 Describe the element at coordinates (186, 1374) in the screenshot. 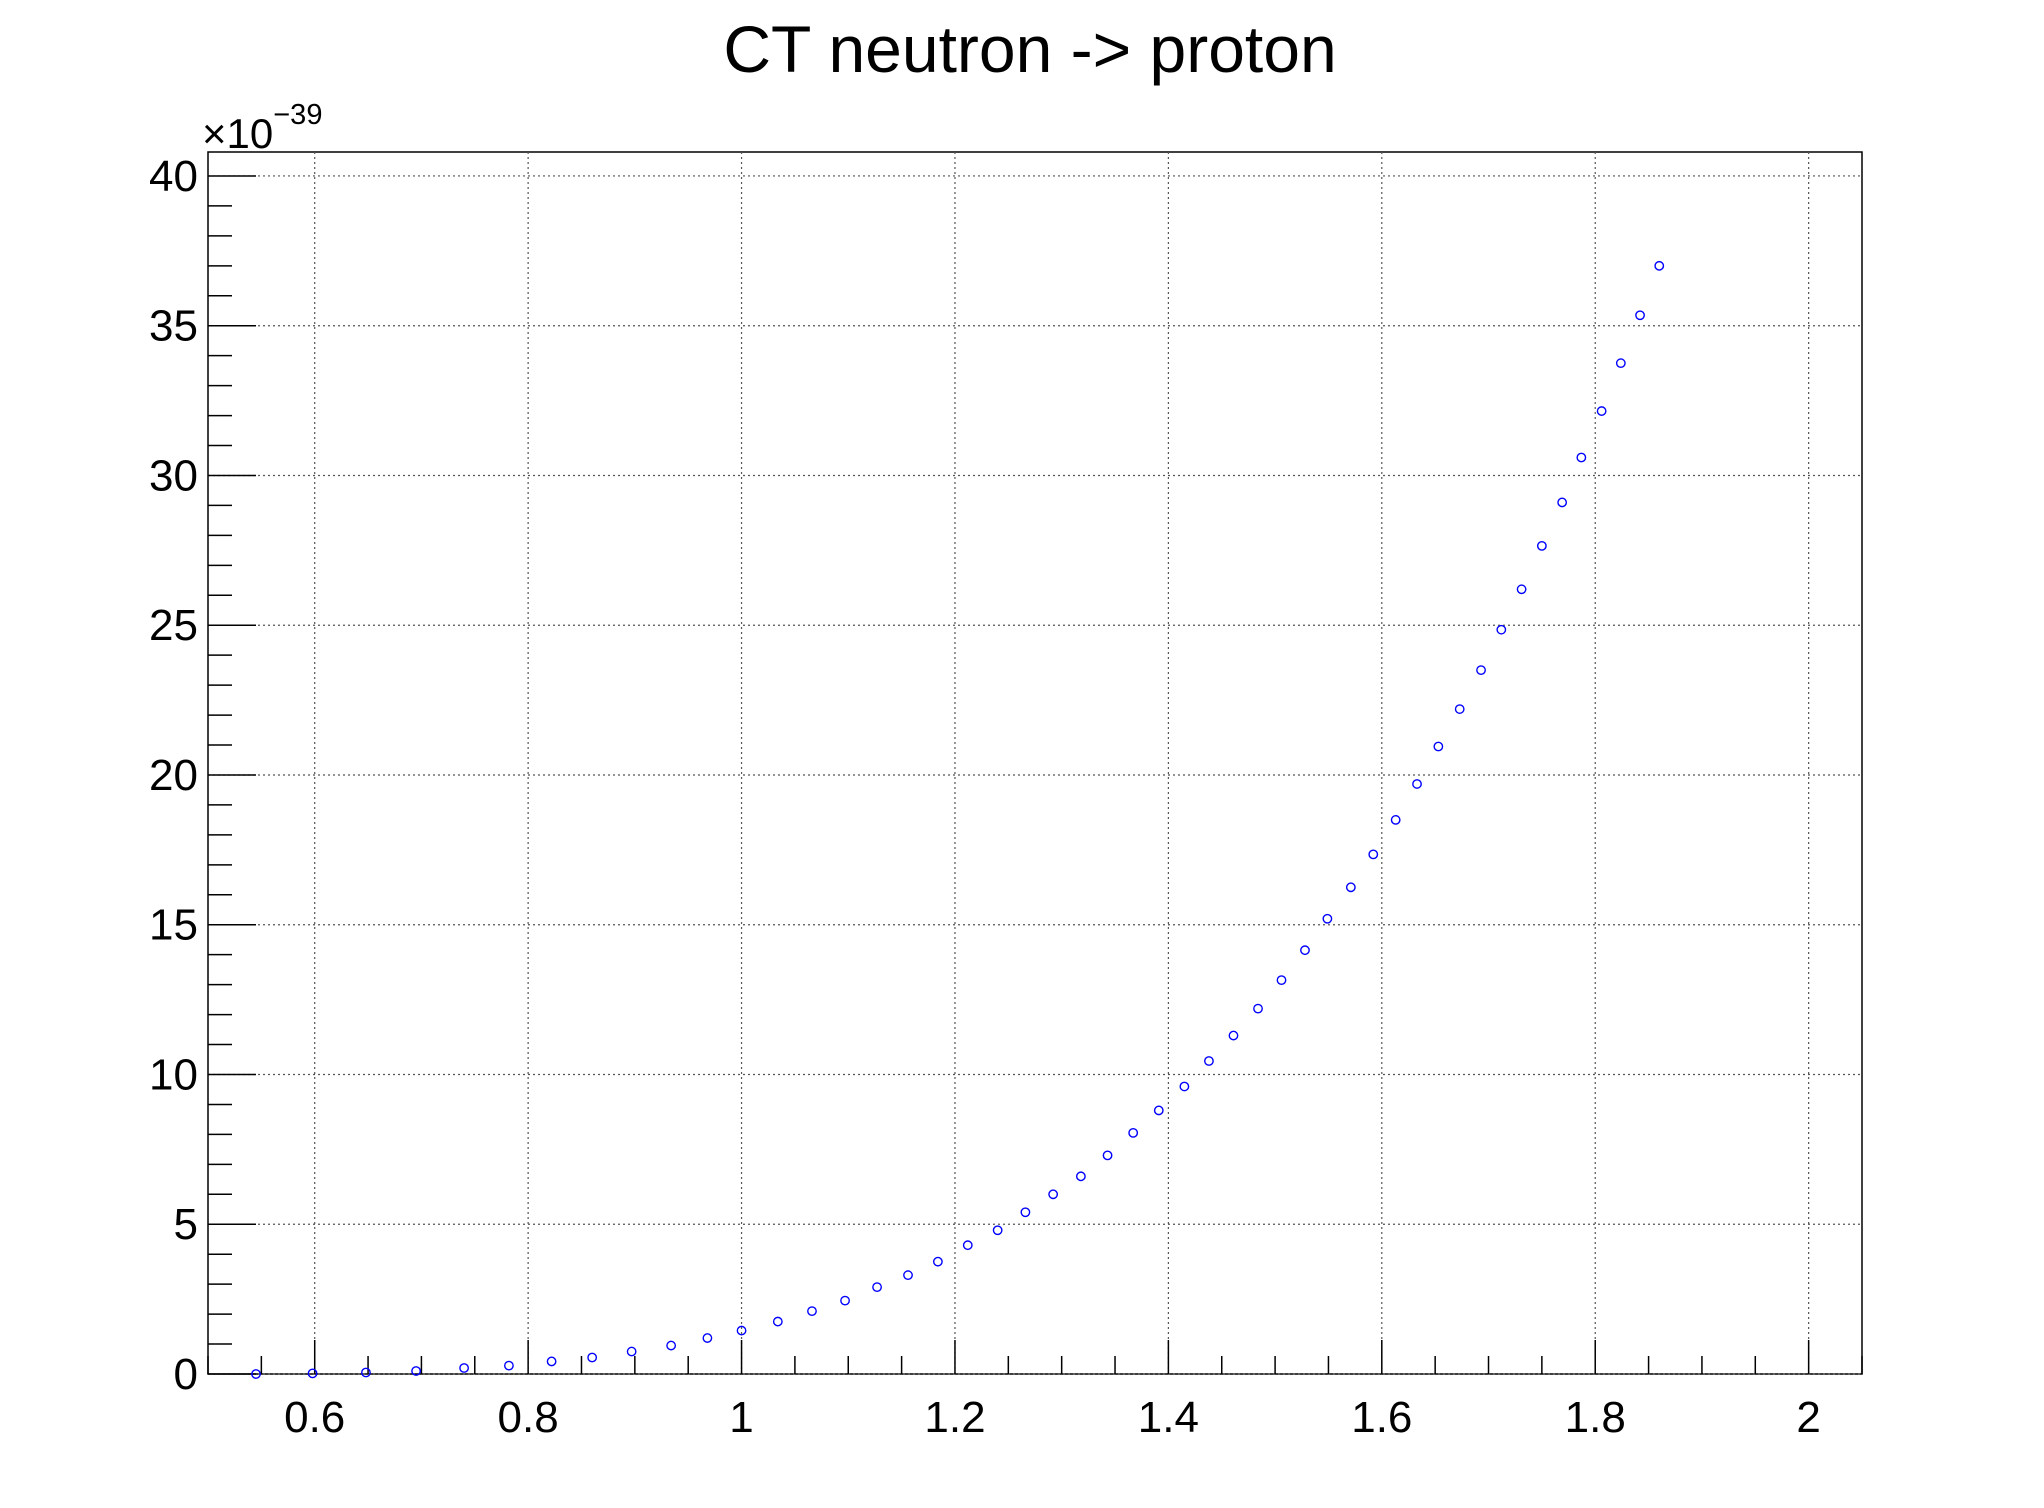

I see `y-tick-label: 0` at that location.